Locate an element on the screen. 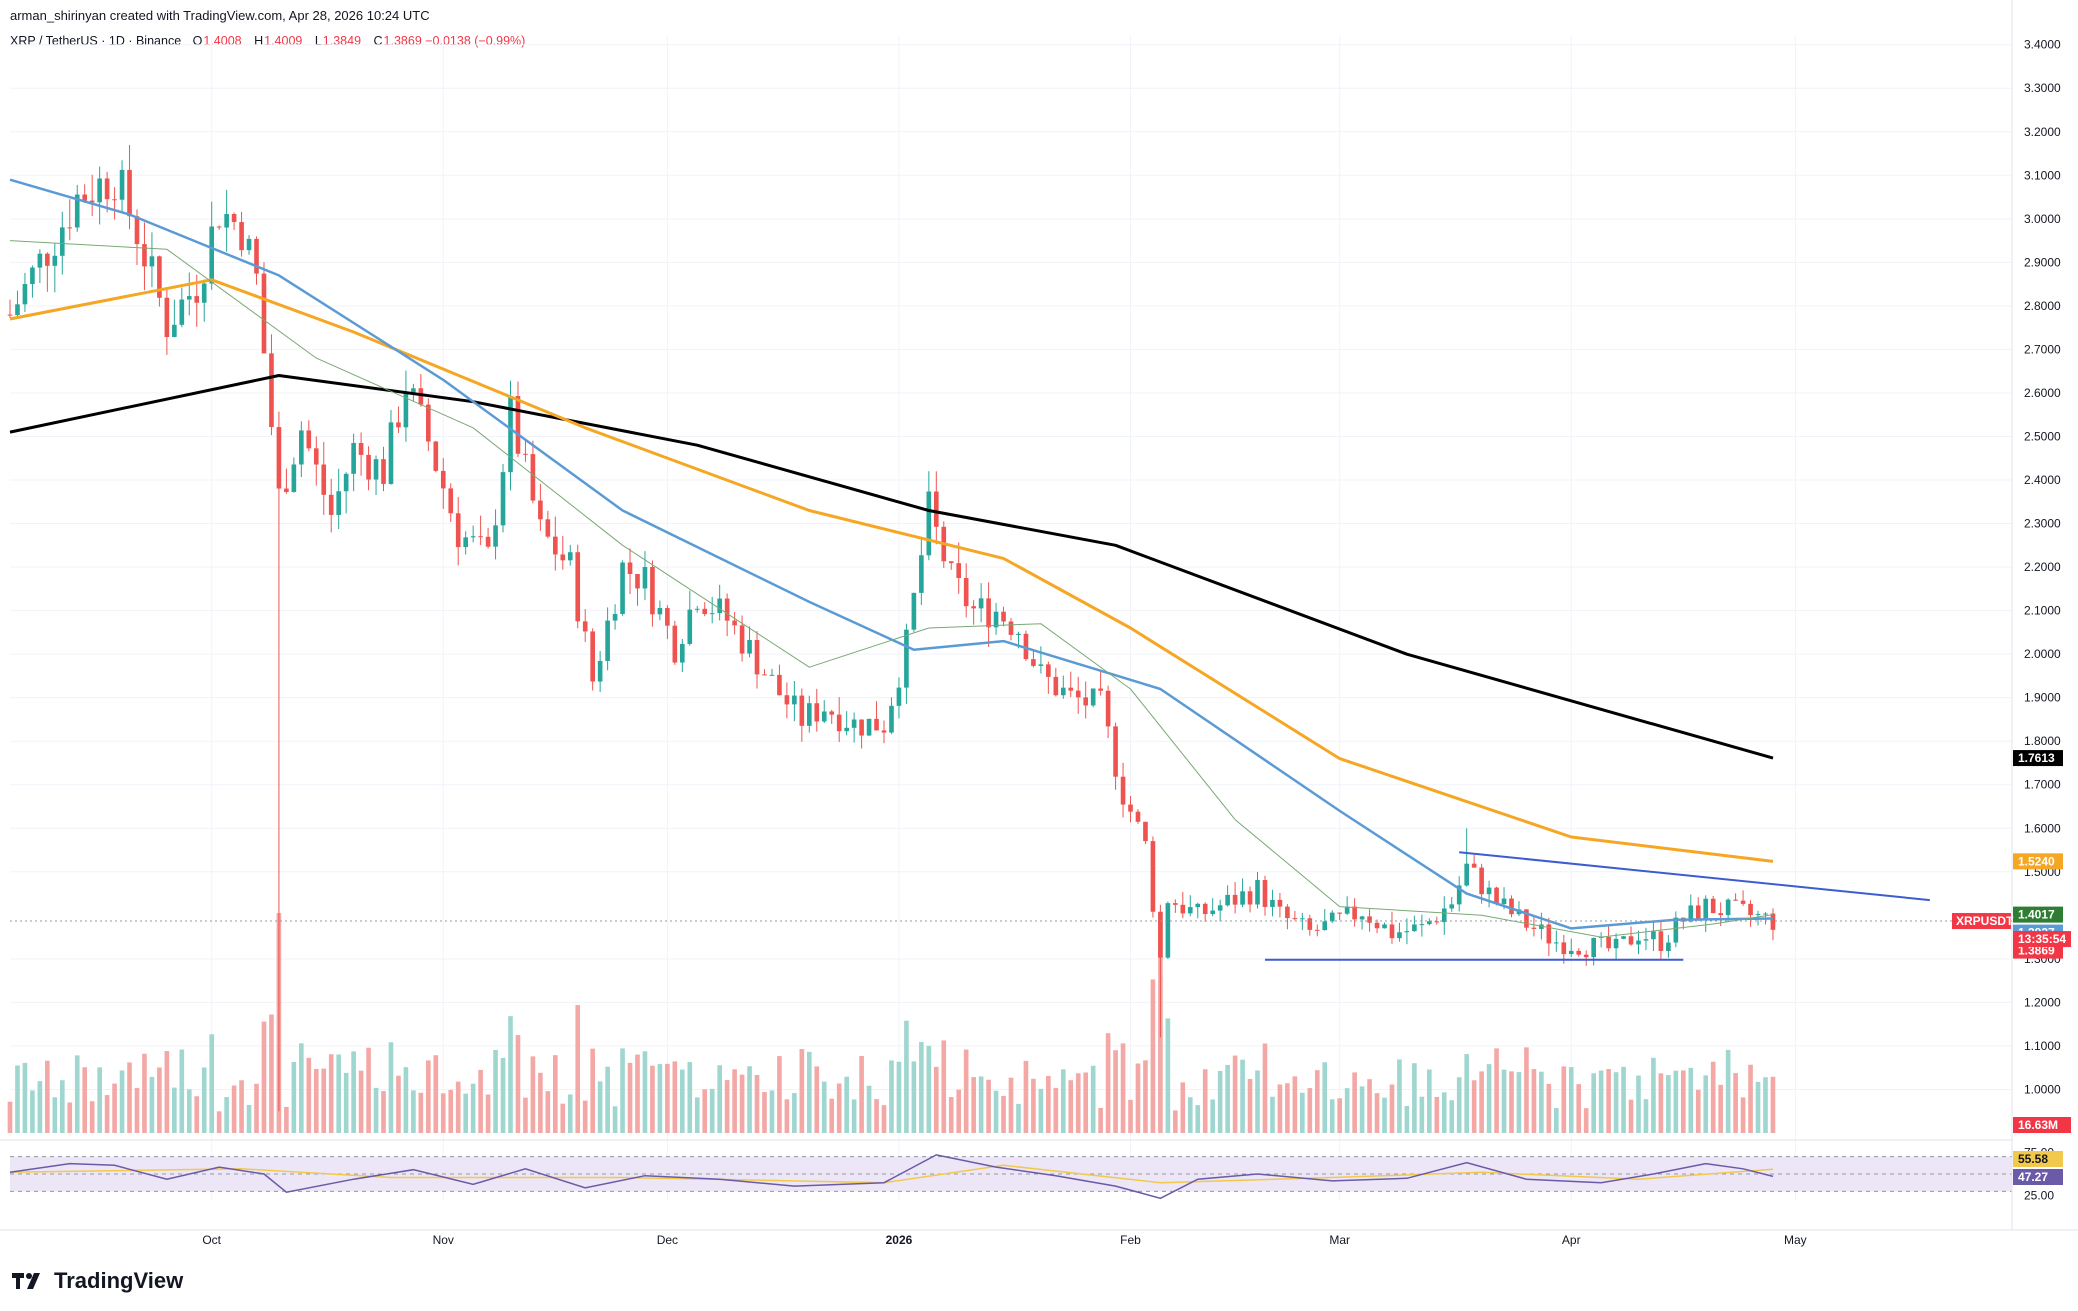  y-tick-label: 3.0000 is located at coordinates (2042, 219).